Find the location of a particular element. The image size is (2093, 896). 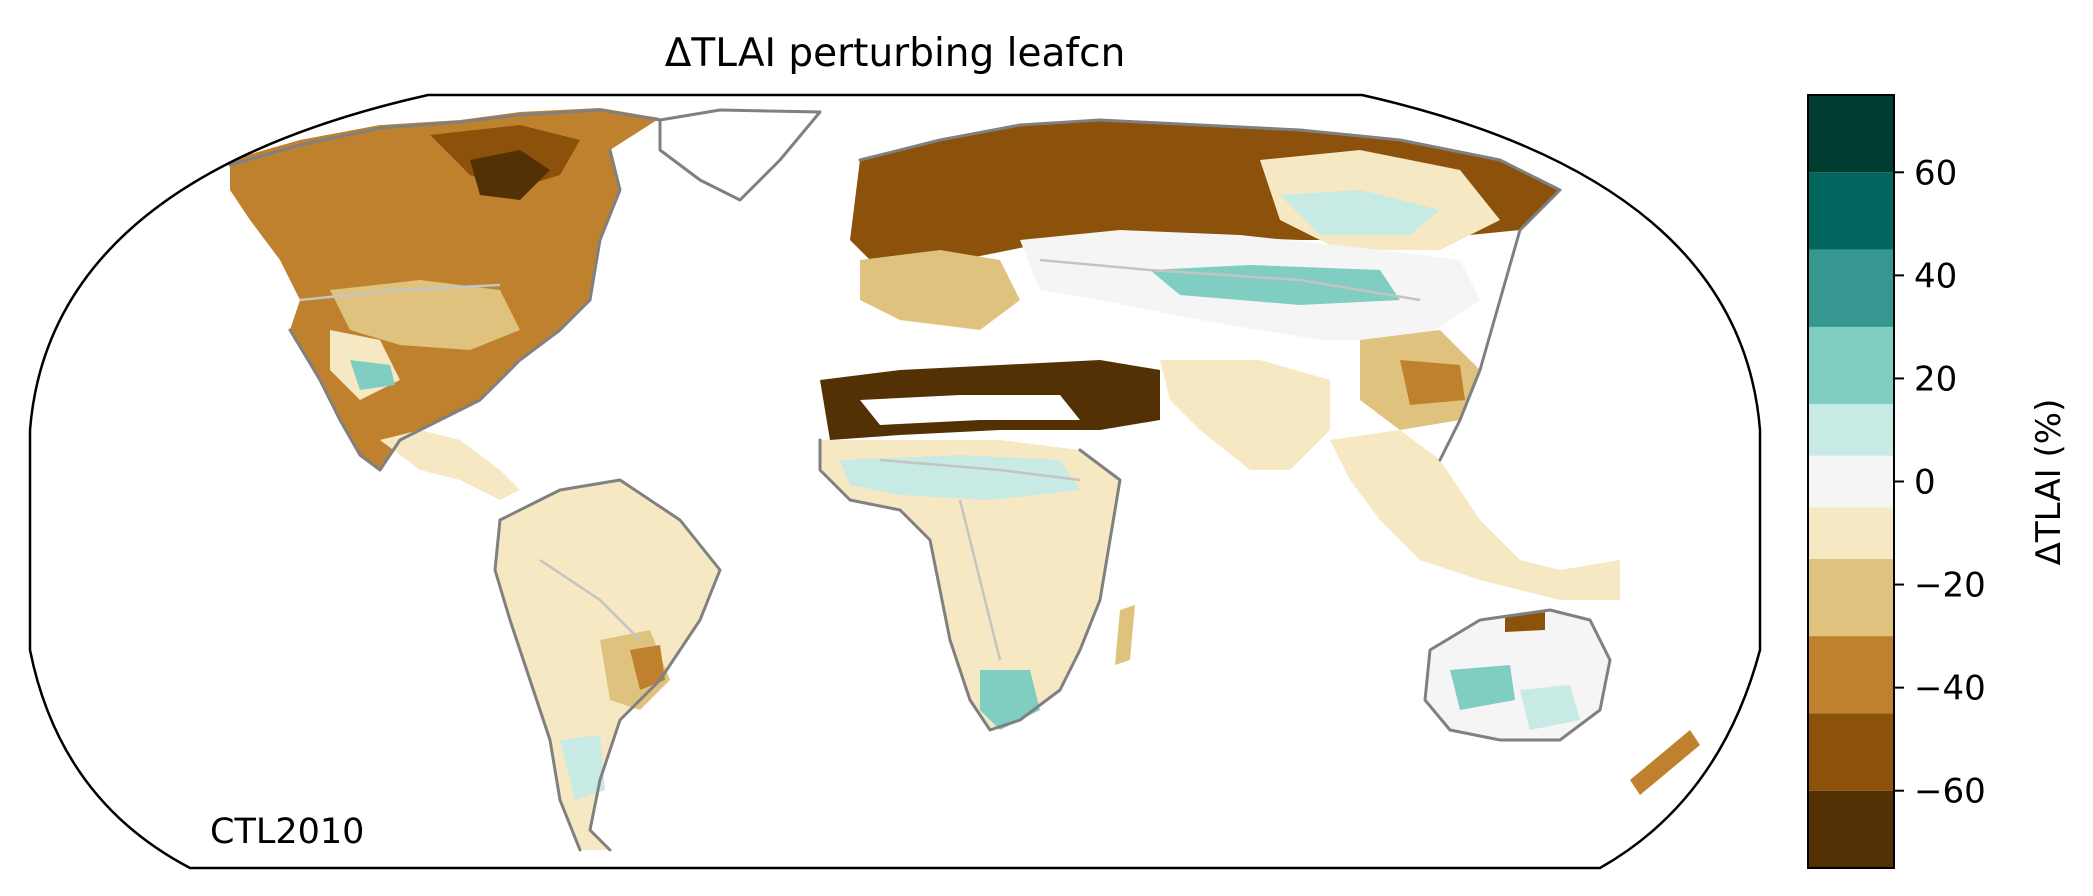

australia-teal is located at coordinates (1482, 687).